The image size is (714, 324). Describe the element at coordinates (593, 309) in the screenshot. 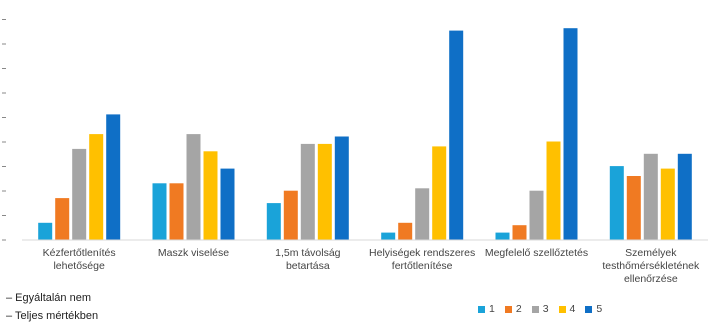

I see `legend-item: 5` at that location.